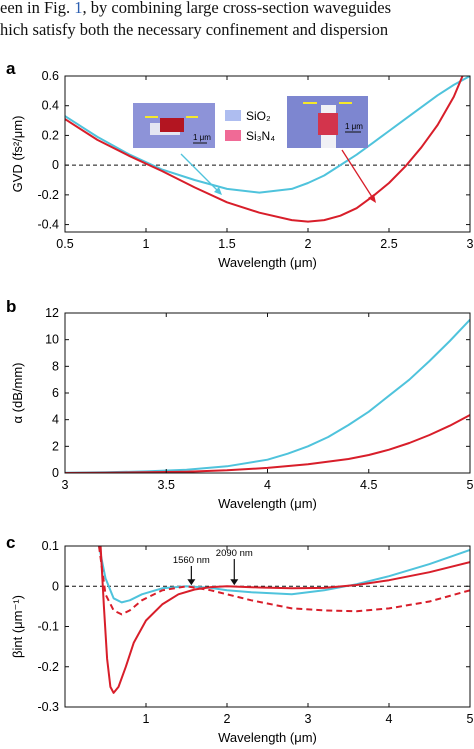  Describe the element at coordinates (55, 366) in the screenshot. I see `y-tick-label: 8` at that location.